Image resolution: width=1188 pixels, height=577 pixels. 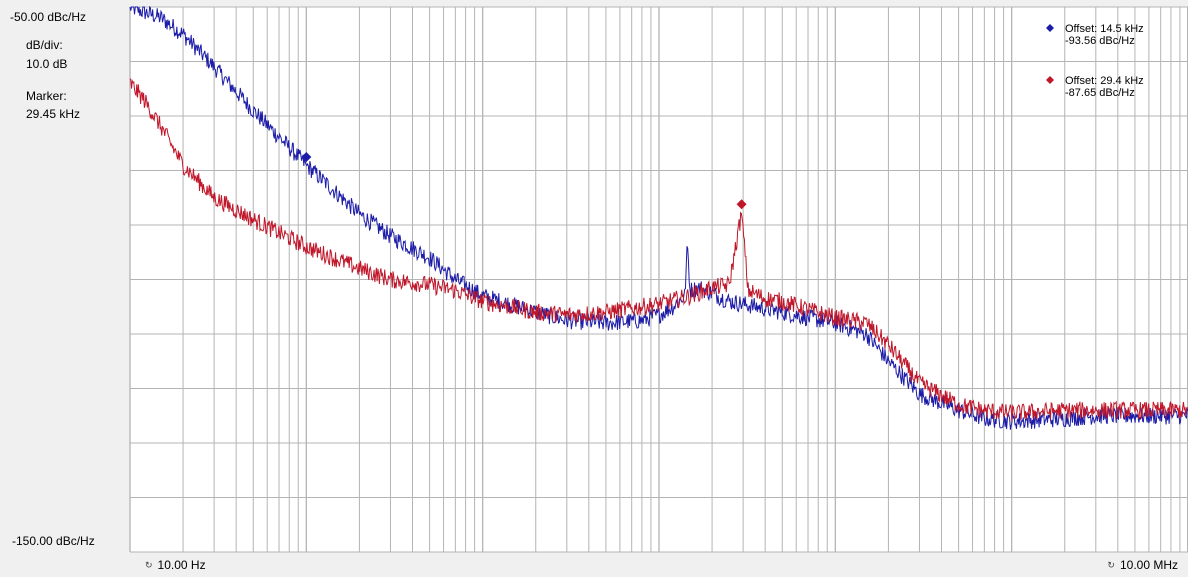 I want to click on marker-label: Marker:, so click(x=46, y=96).